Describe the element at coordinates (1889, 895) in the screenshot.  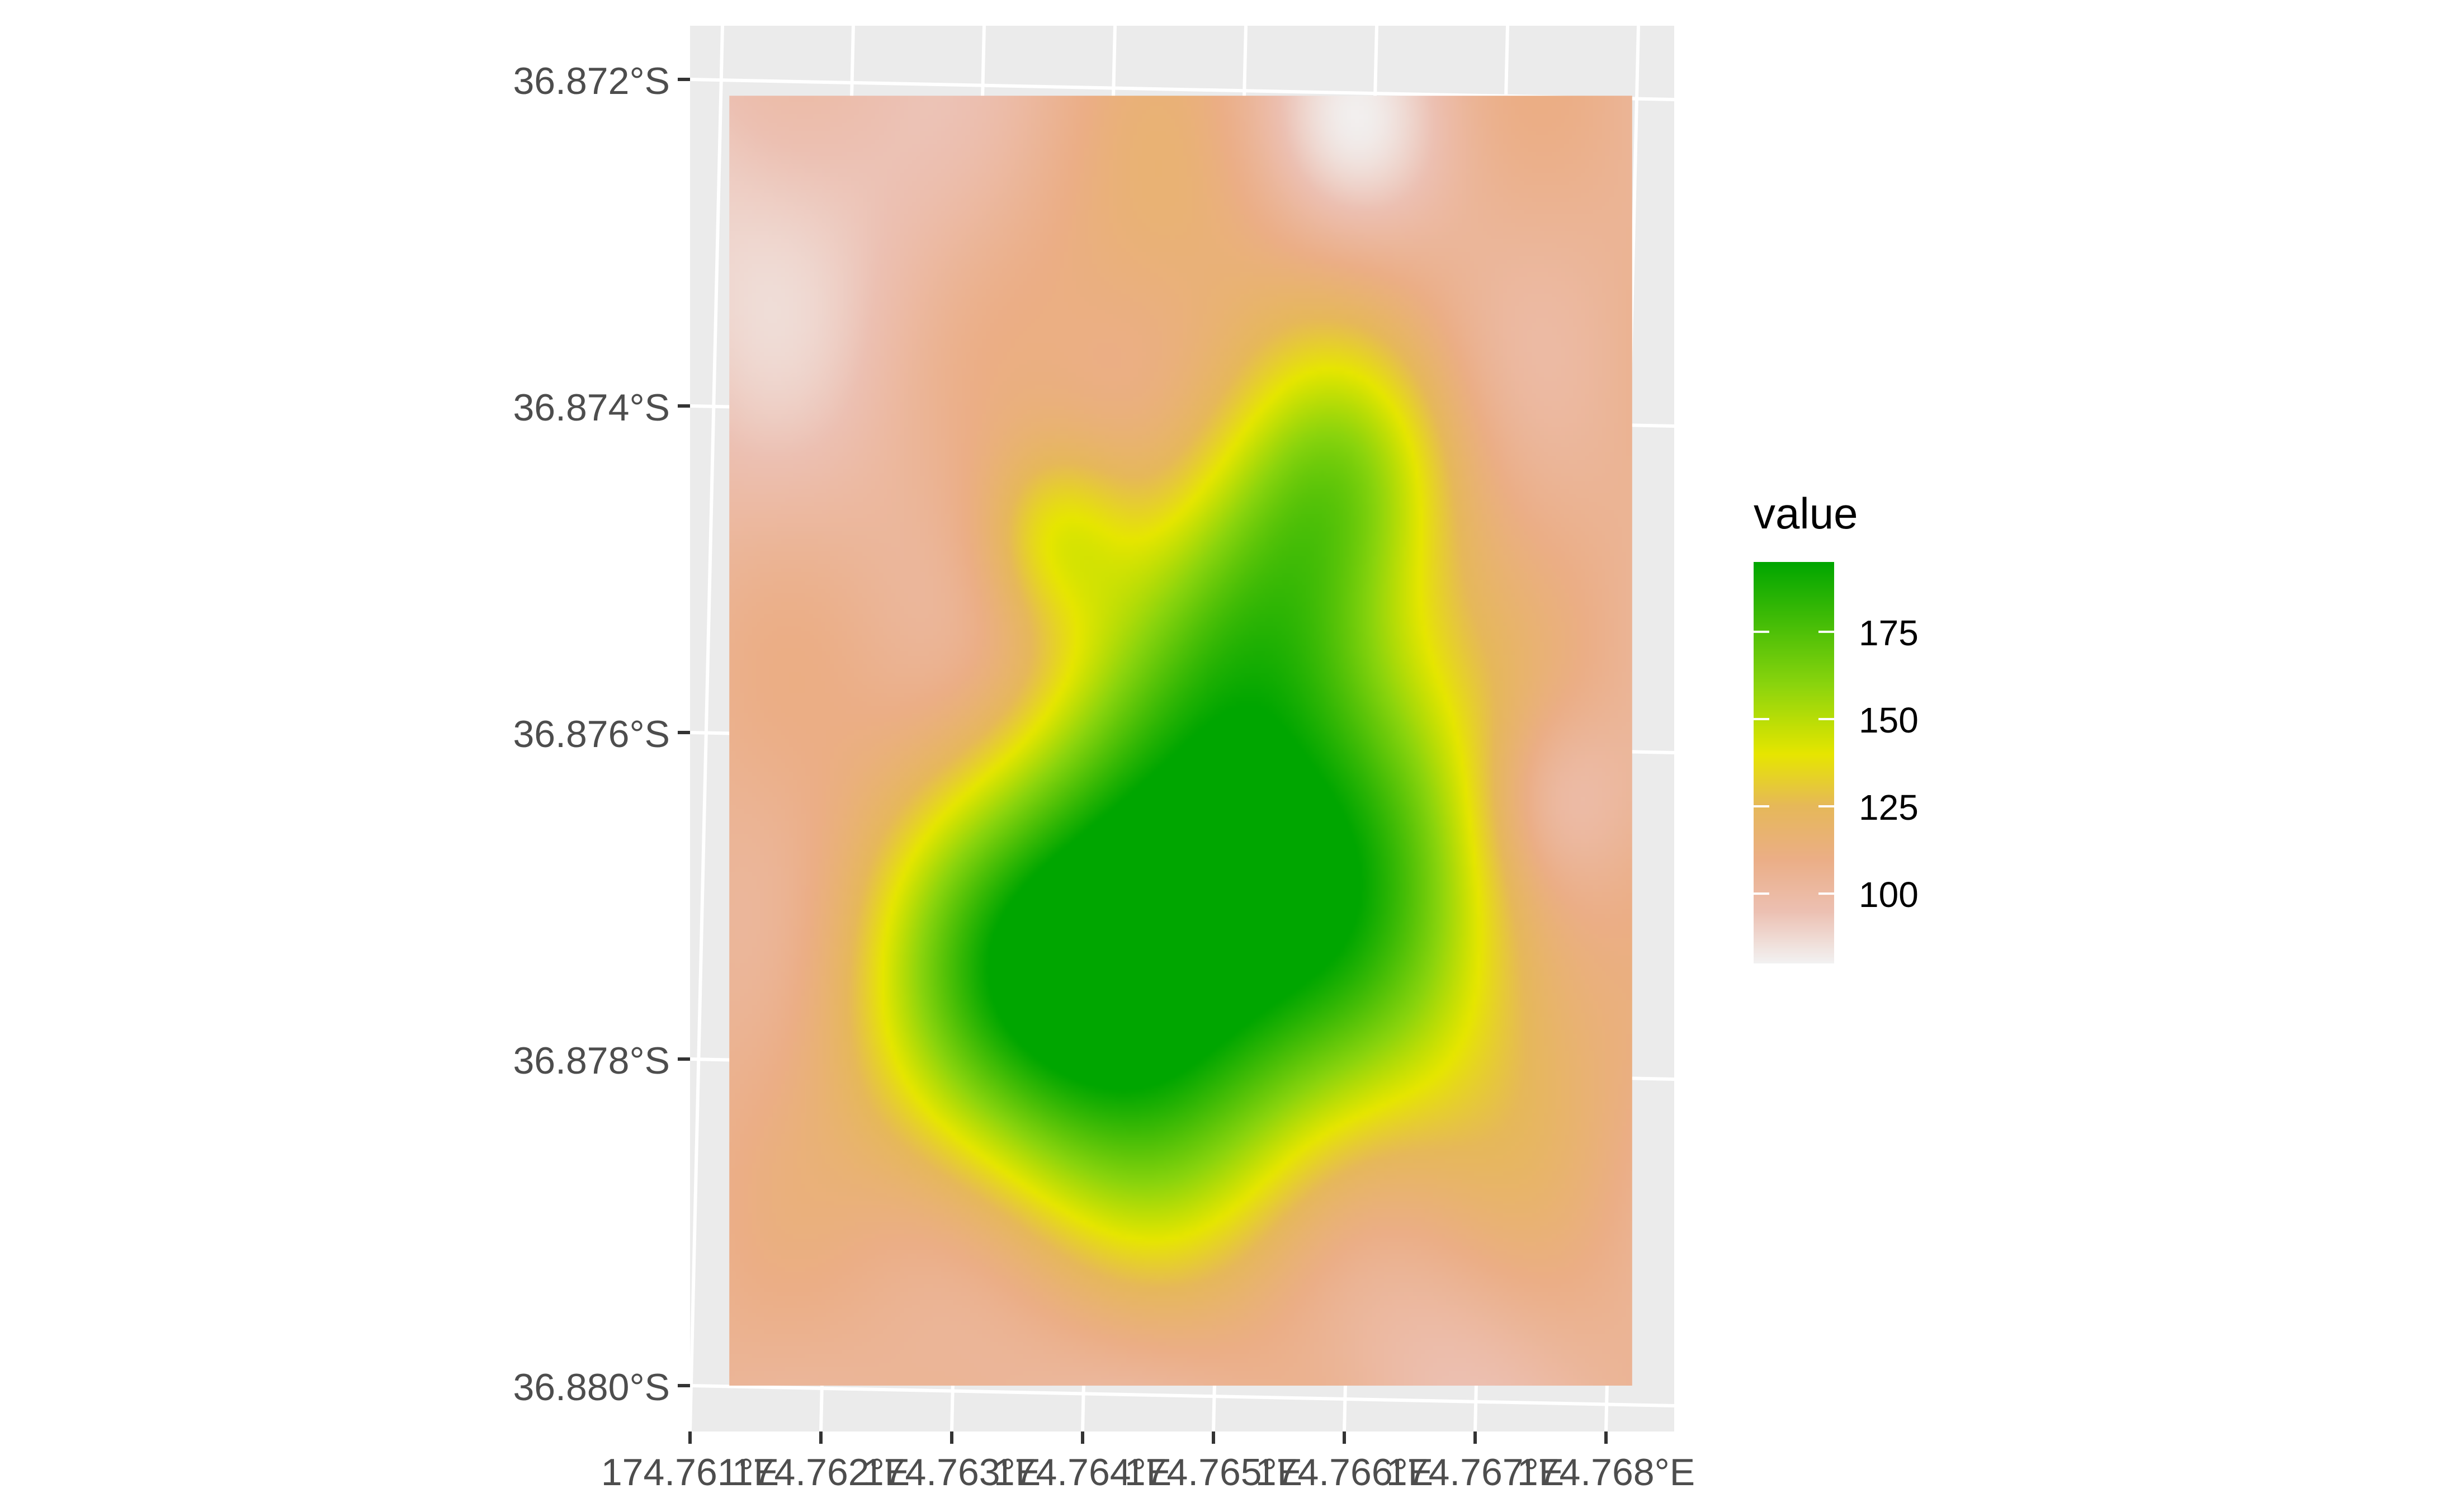
I see `legend-tick-label: 100` at that location.